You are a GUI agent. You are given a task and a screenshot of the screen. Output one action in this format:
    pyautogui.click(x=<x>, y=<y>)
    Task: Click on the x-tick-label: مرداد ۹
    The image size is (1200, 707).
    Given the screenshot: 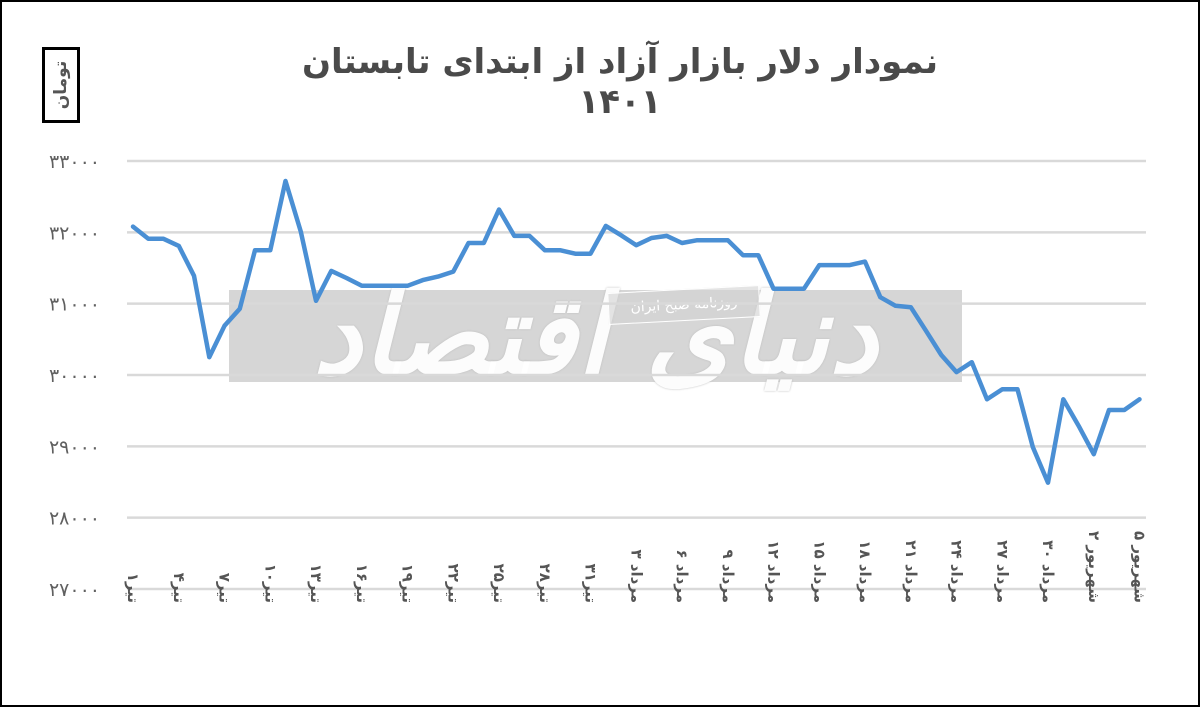 What is the action you would take?
    pyautogui.click(x=728, y=576)
    